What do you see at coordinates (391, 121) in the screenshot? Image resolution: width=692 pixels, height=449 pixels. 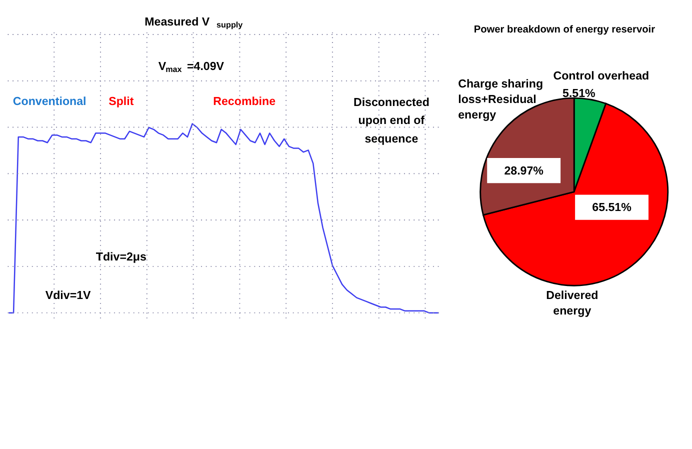 I see `annotation: Disconnected upon end of sequence` at bounding box center [391, 121].